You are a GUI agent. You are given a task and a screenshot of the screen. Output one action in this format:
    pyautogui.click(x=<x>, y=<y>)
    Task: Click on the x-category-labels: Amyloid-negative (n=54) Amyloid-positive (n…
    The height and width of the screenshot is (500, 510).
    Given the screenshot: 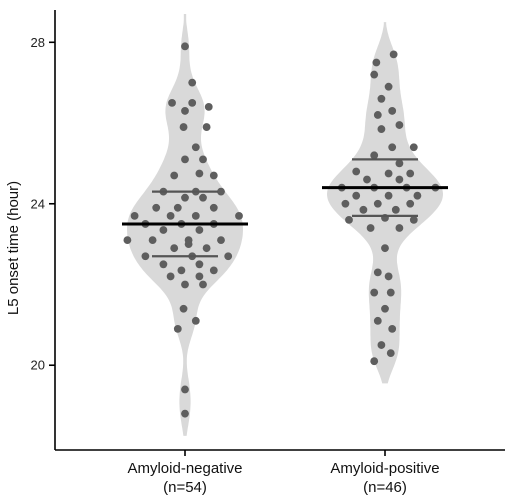 What is the action you would take?
    pyautogui.click(x=283, y=473)
    